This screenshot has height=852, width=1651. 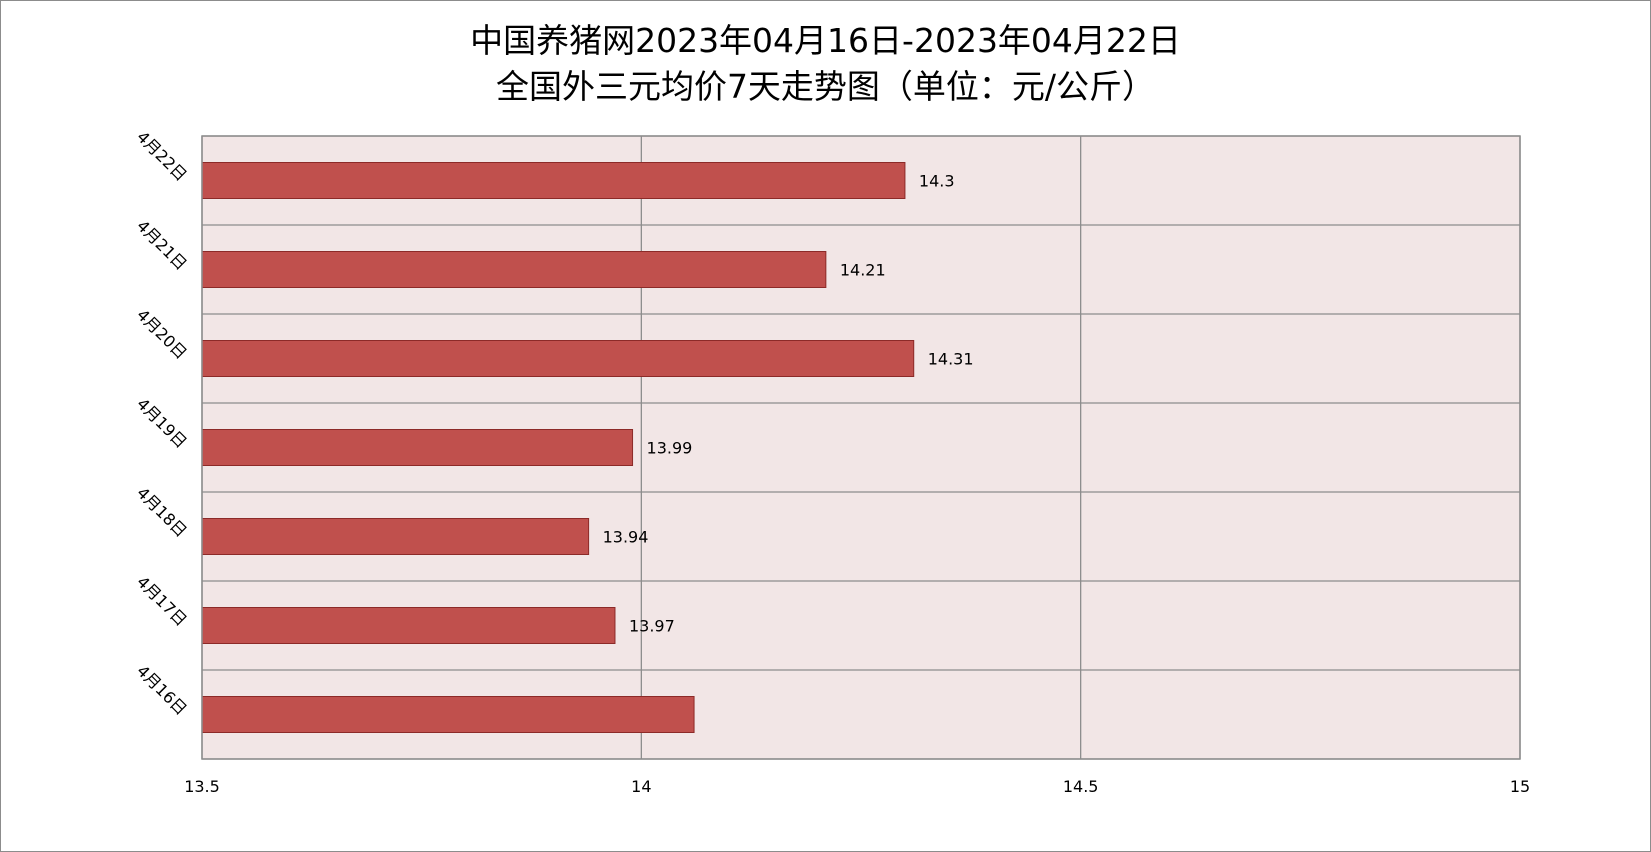 I want to click on category-label: 4月19日, so click(x=162, y=423).